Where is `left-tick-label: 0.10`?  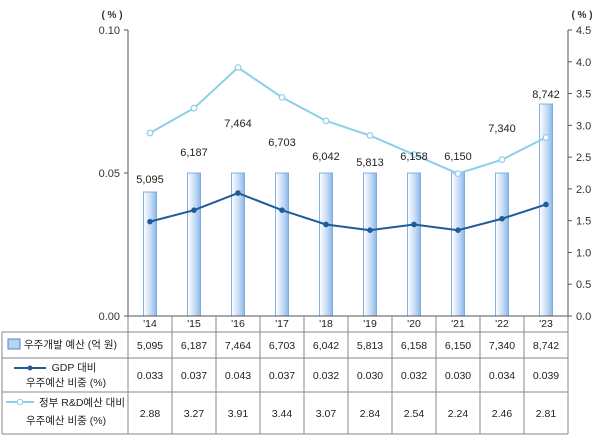
left-tick-label: 0.10 is located at coordinates (109, 31).